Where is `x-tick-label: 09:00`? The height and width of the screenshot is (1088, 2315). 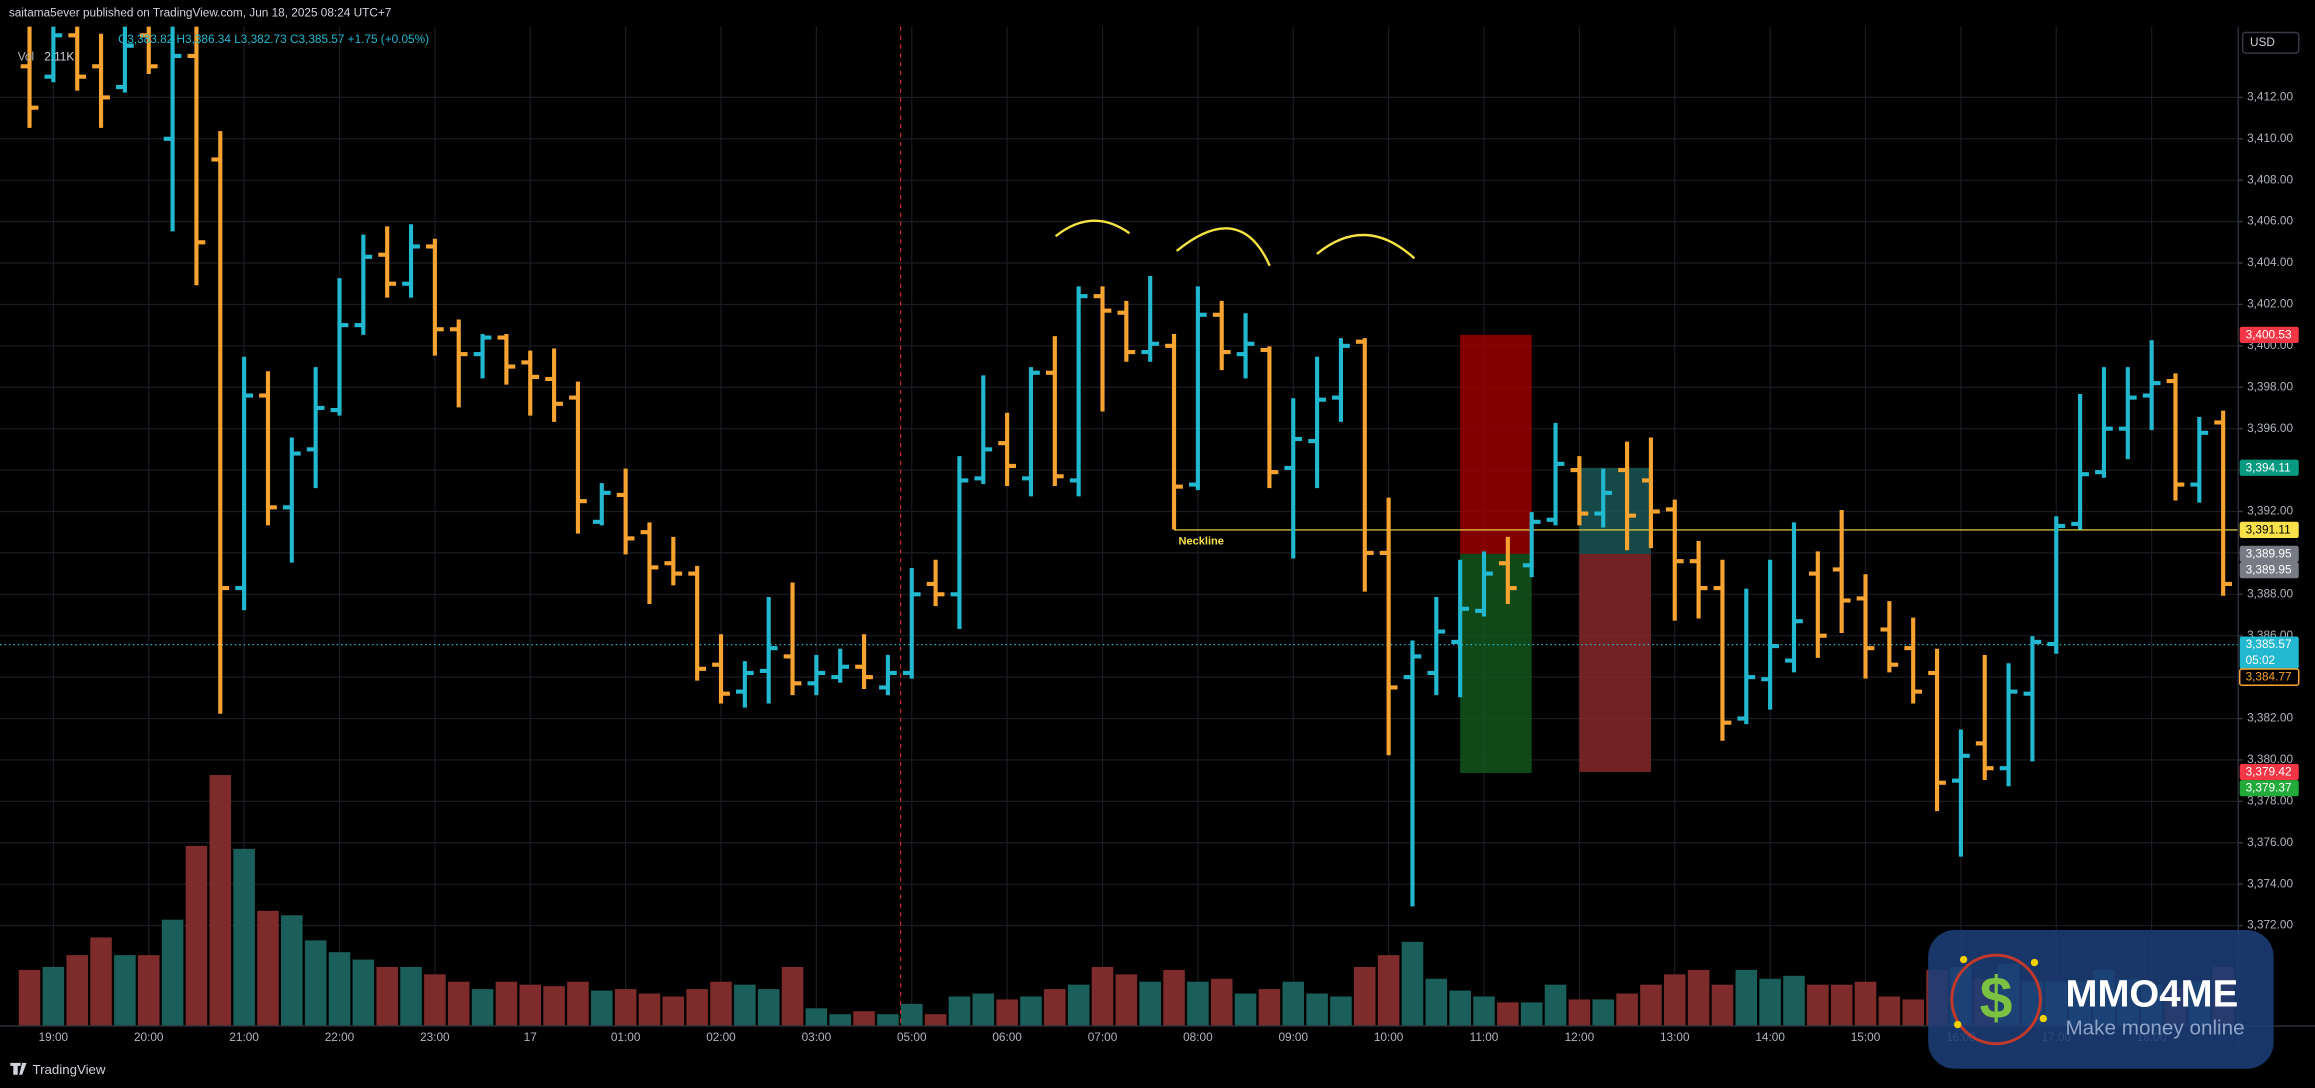 x-tick-label: 09:00 is located at coordinates (1293, 1037).